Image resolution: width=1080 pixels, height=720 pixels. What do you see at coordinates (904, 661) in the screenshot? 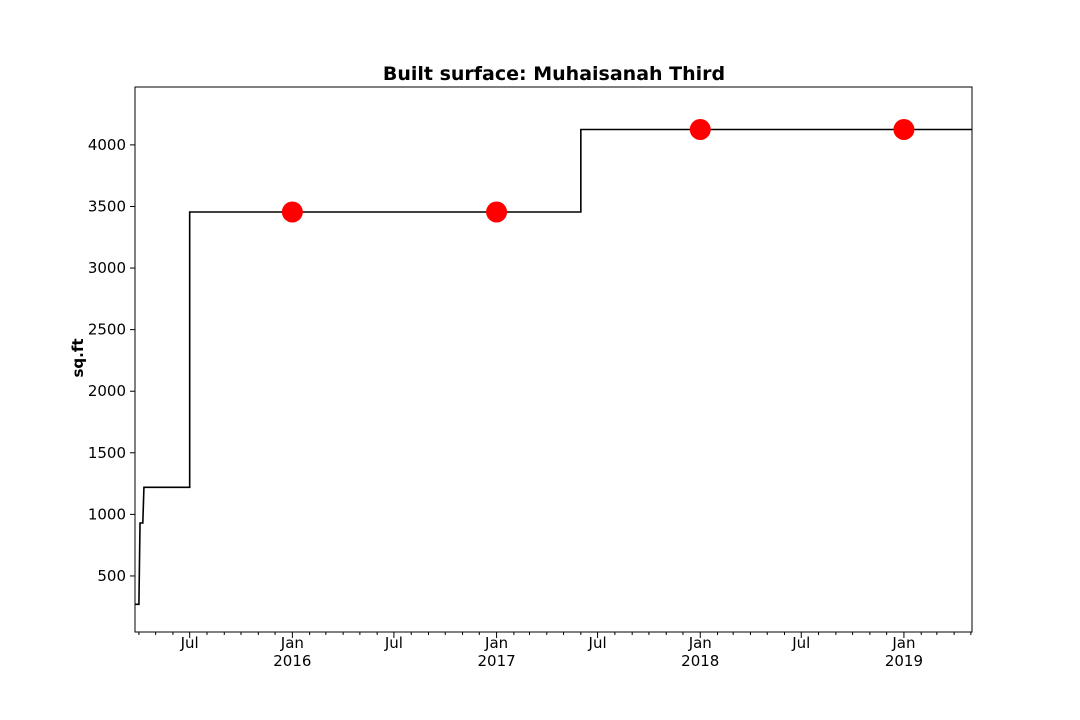
I see `x-tick-year-label: 2019` at bounding box center [904, 661].